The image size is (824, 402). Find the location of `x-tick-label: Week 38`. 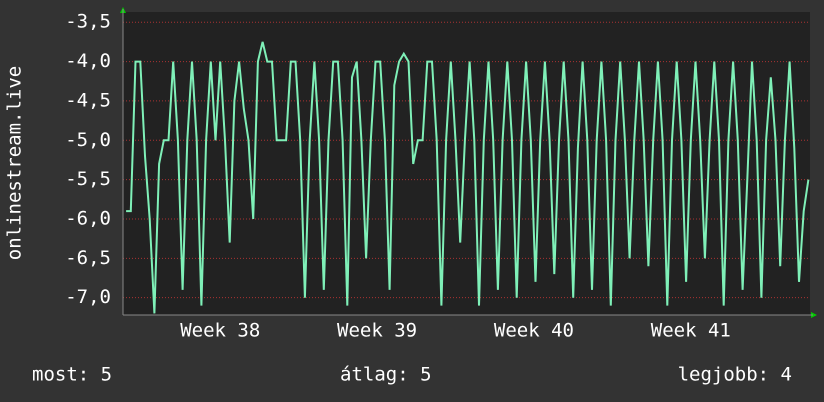

x-tick-label: Week 38 is located at coordinates (220, 331).